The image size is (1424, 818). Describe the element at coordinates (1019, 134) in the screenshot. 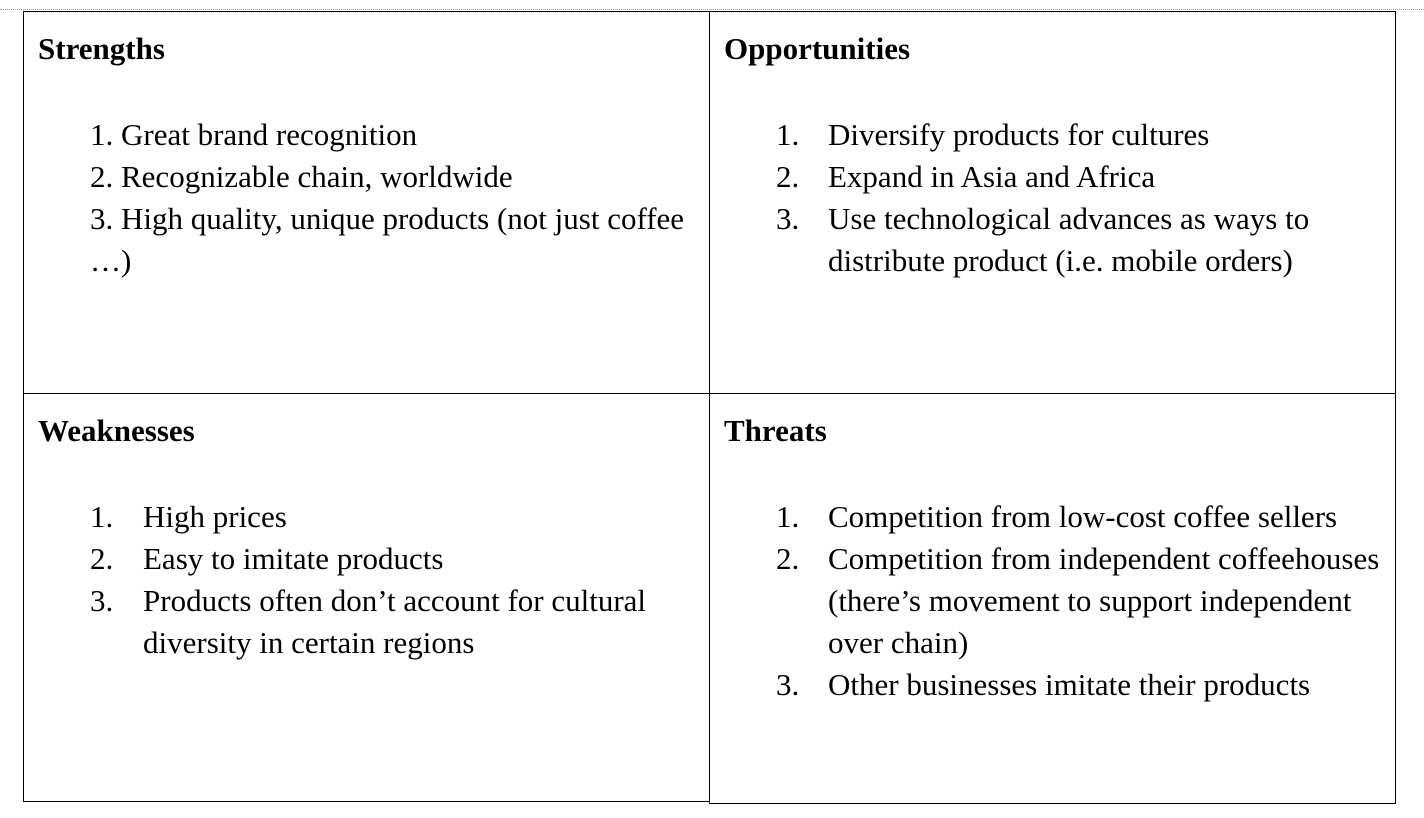

I see `list-text: Diversify products for cultures` at that location.